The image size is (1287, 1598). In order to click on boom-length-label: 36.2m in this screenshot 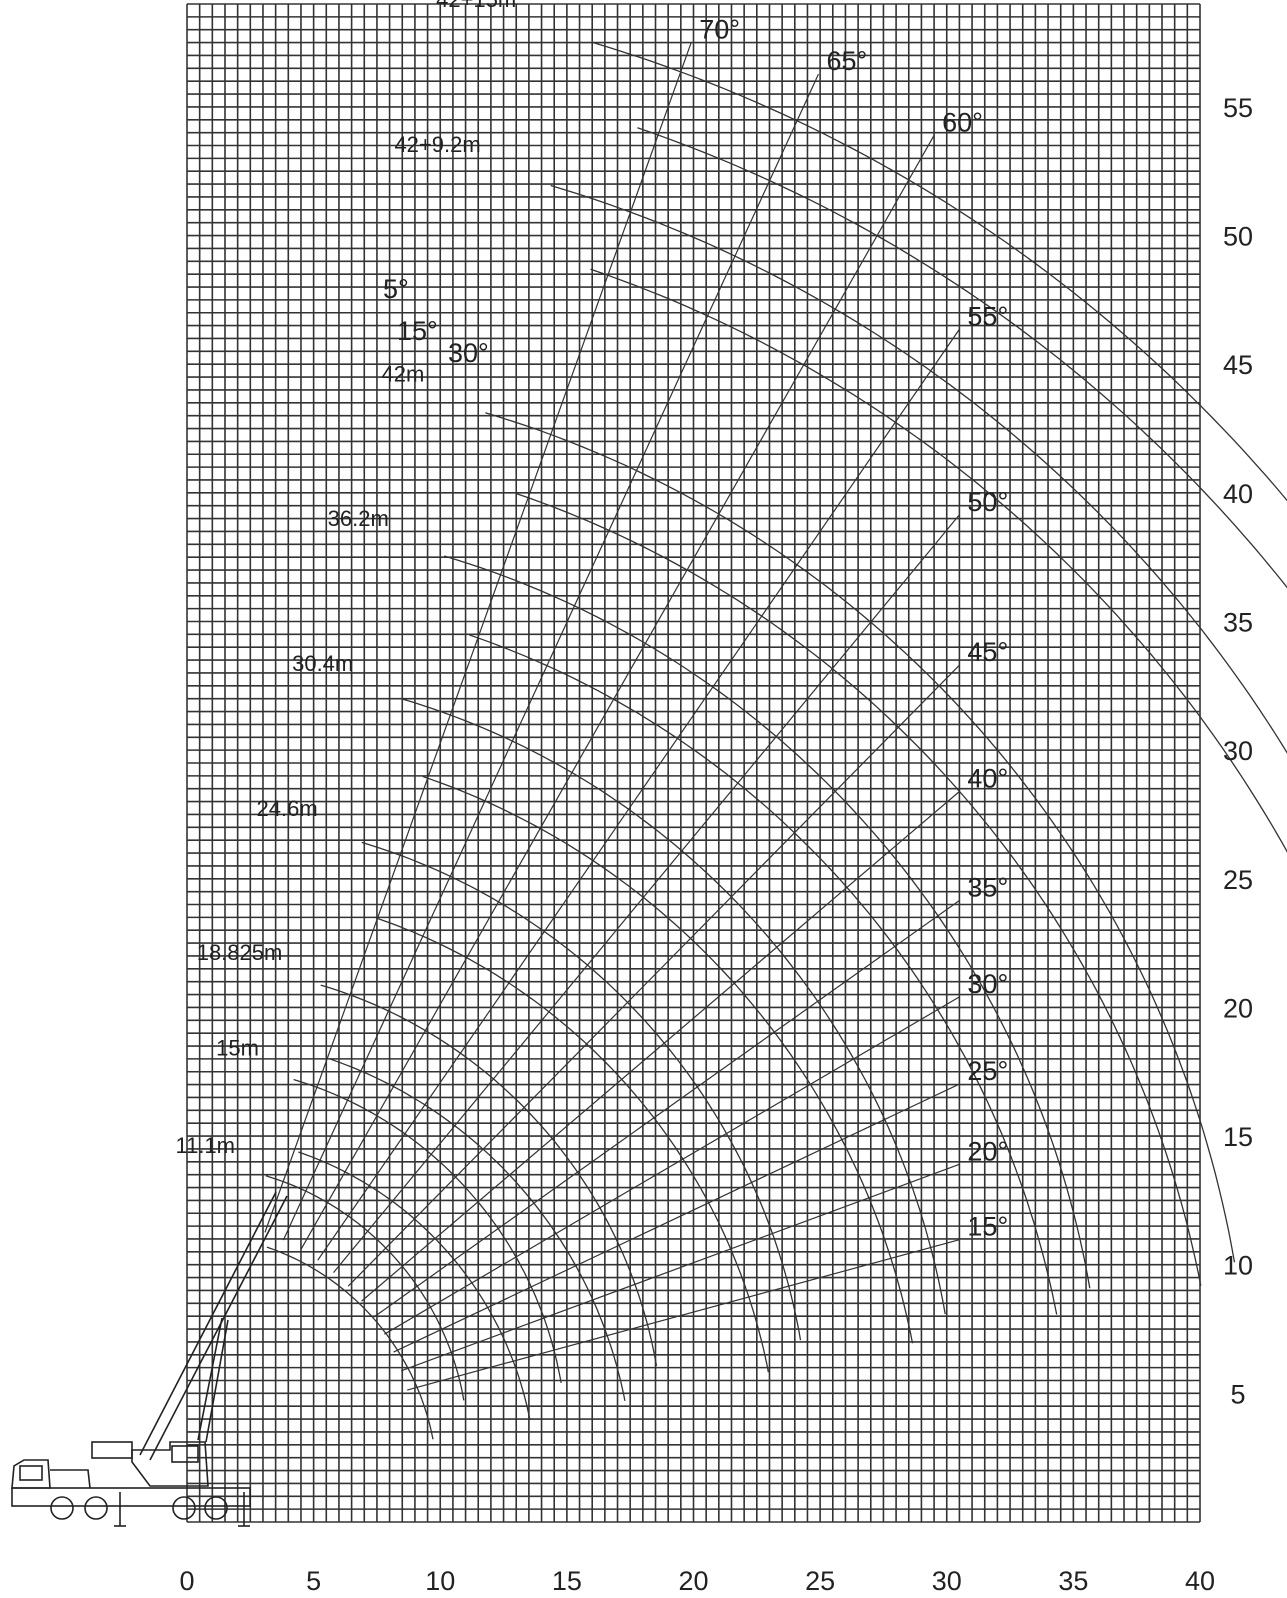, I will do `click(358, 518)`.